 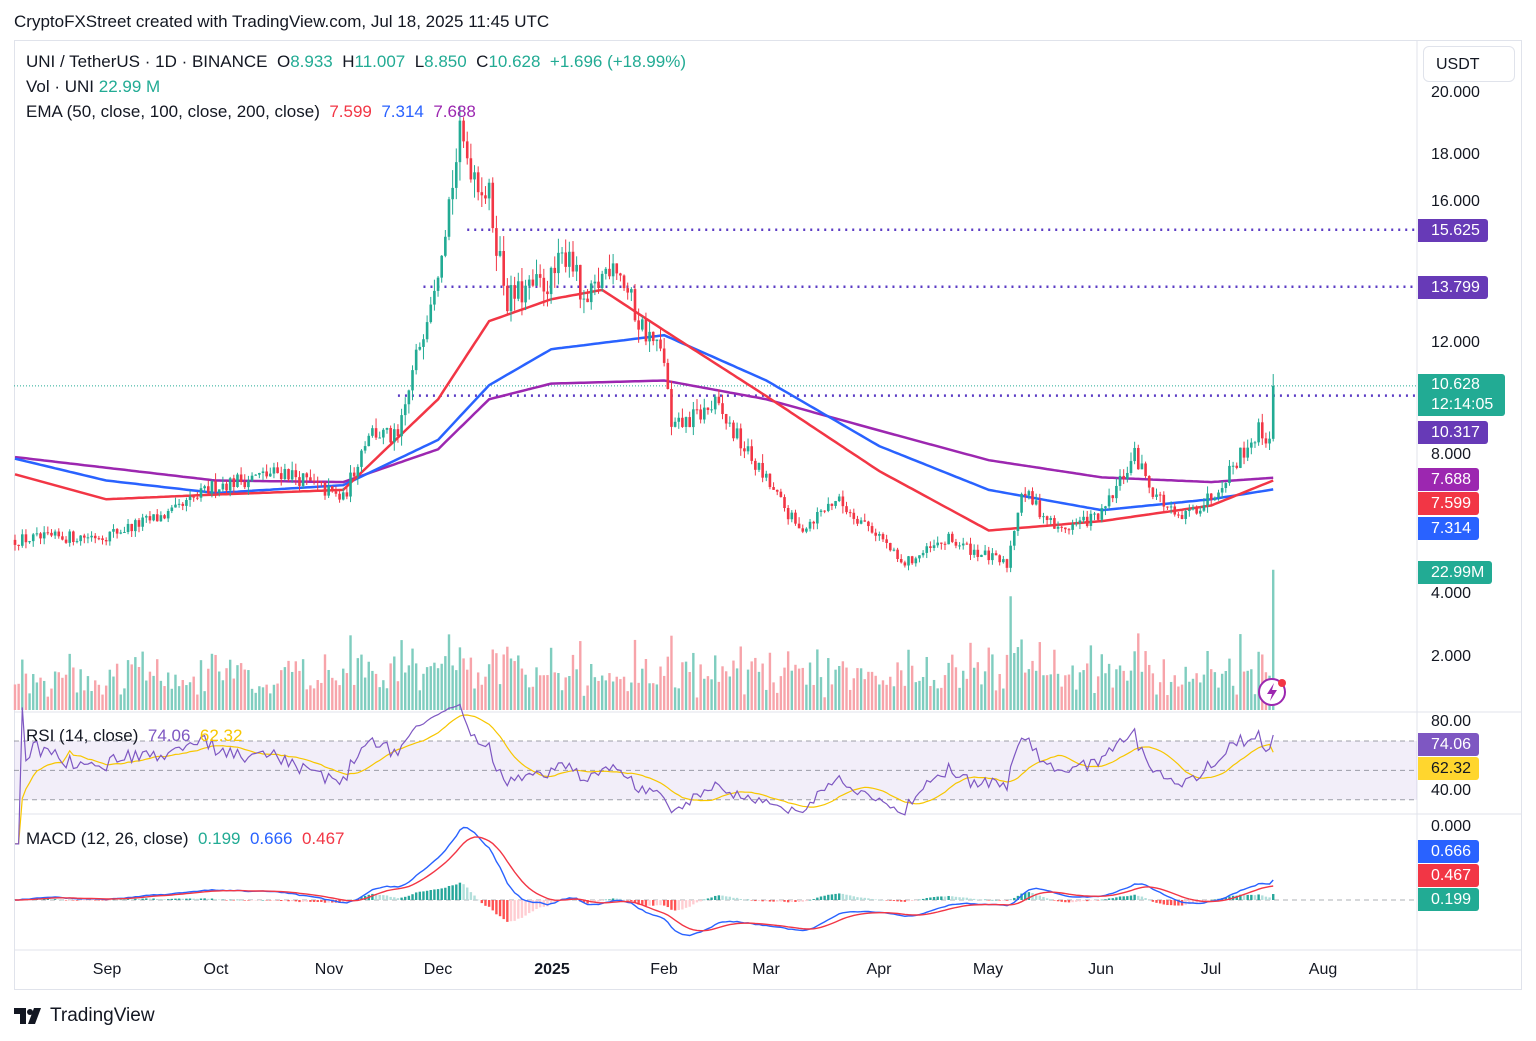 I want to click on currency-button: USDT, so click(x=1469, y=64).